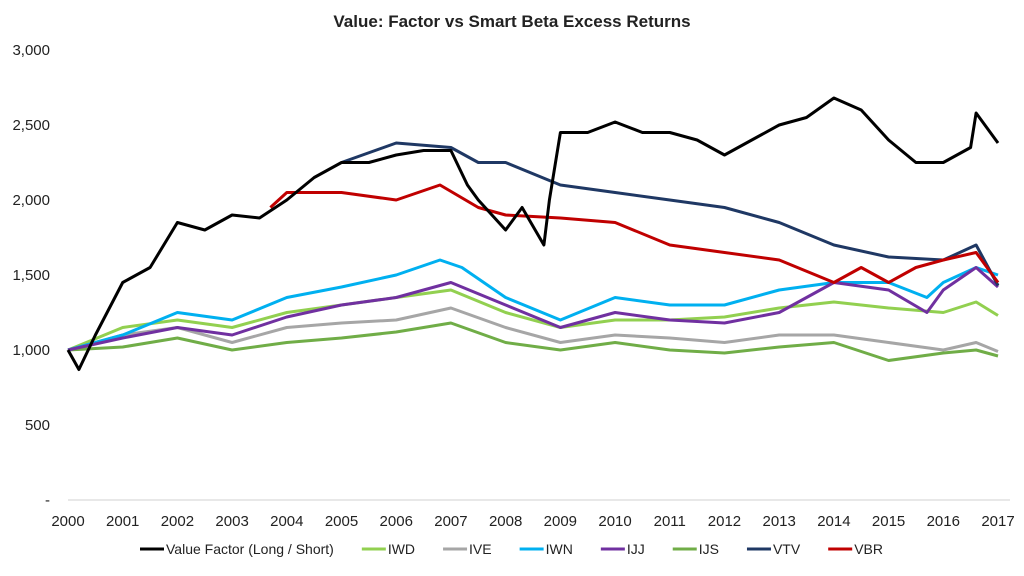 Image resolution: width=1024 pixels, height=576 pixels. I want to click on legend-label: IVE, so click(480, 549).